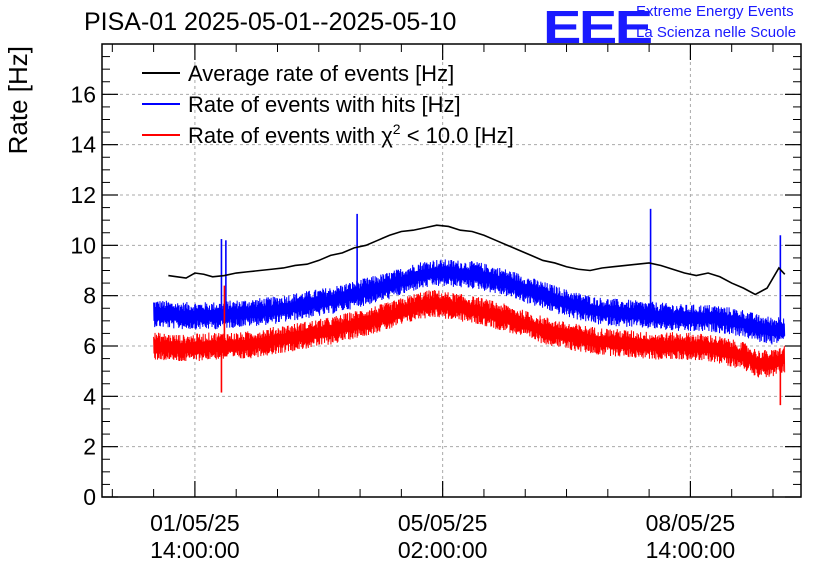 The image size is (836, 572). What do you see at coordinates (195, 523) in the screenshot?
I see `x-tick-label-date: 01/05/25` at bounding box center [195, 523].